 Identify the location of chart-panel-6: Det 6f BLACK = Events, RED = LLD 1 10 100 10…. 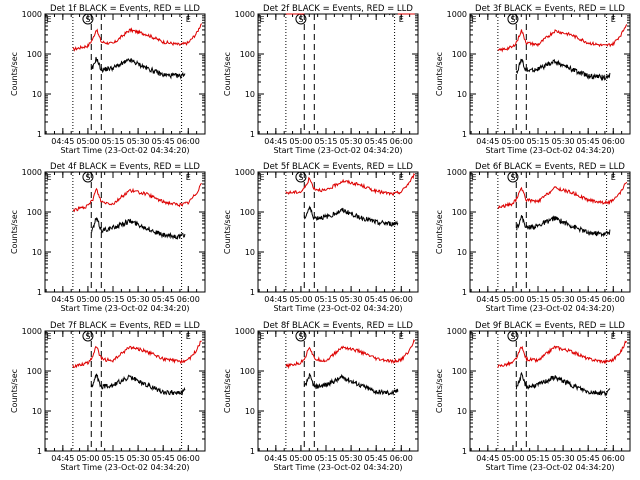
(533, 237).